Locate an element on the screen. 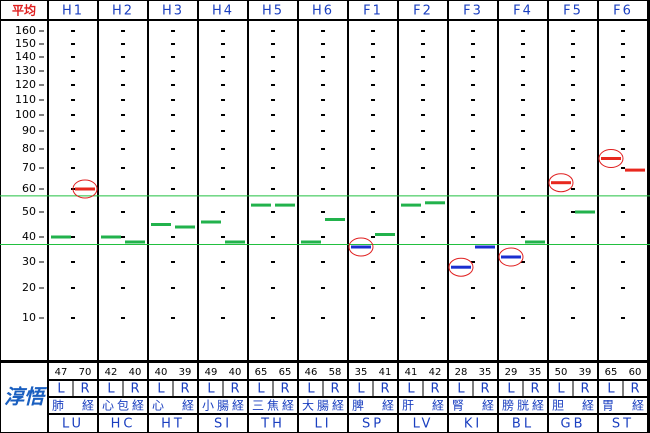 Image resolution: width=650 pixels, height=433 pixels. column-header: H3 is located at coordinates (173, 11).